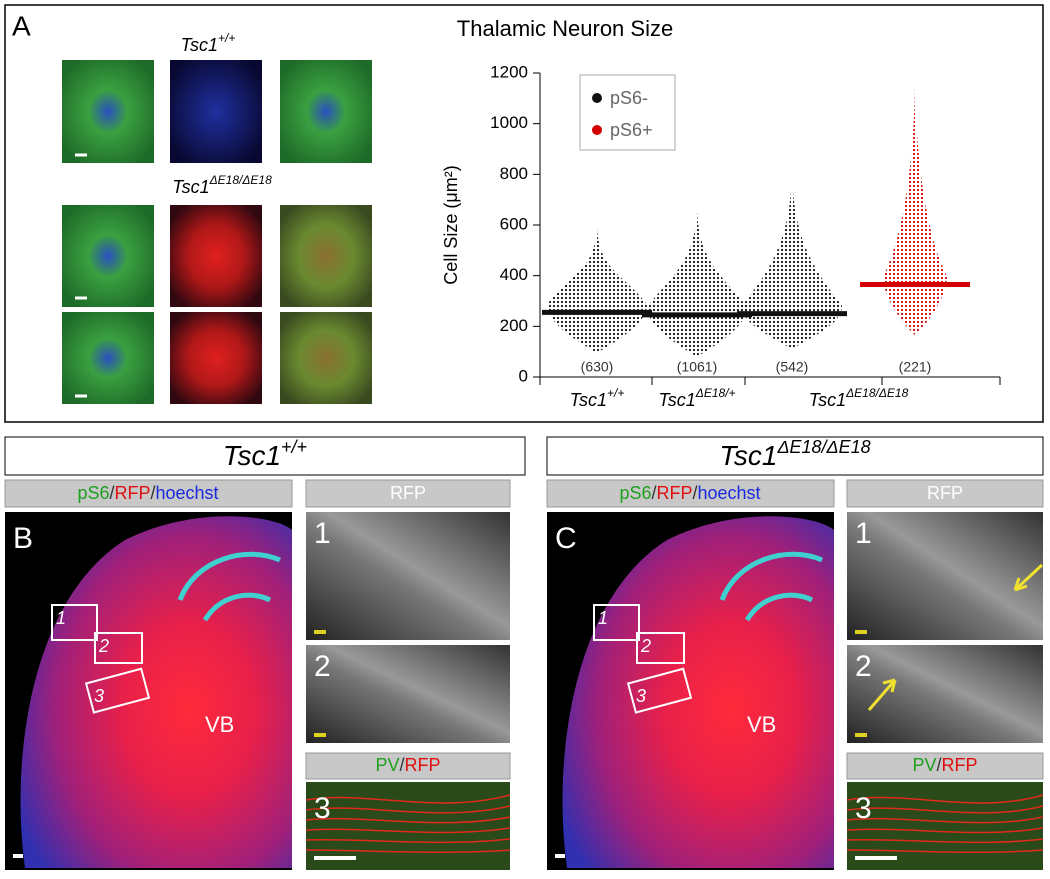 The image size is (1050, 879). I want to click on count-label: (1061), so click(697, 367).